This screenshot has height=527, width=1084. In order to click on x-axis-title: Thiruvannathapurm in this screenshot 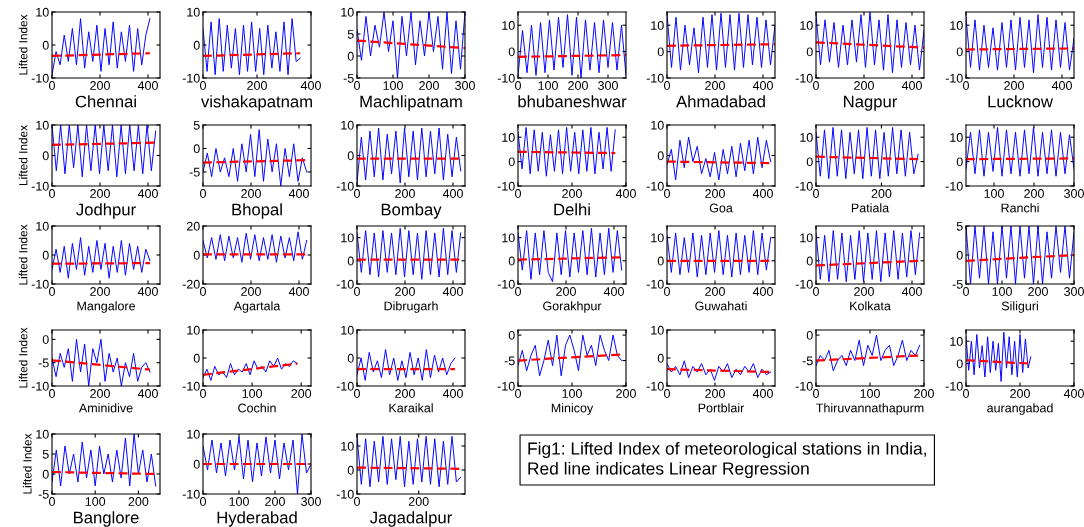, I will do `click(870, 409)`.